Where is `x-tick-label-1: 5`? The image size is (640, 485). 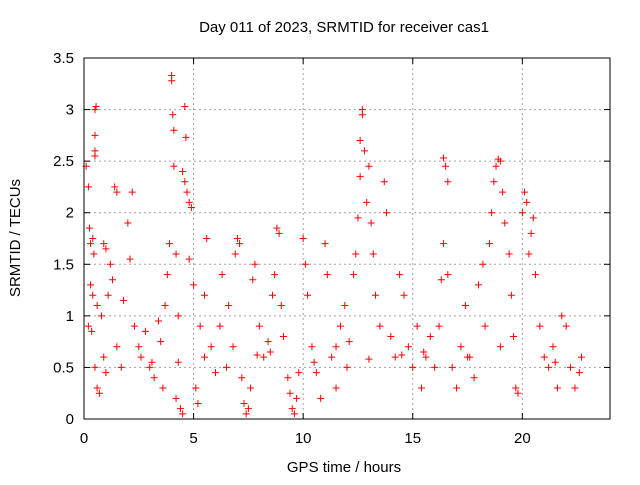 x-tick-label-1: 5 is located at coordinates (193, 438).